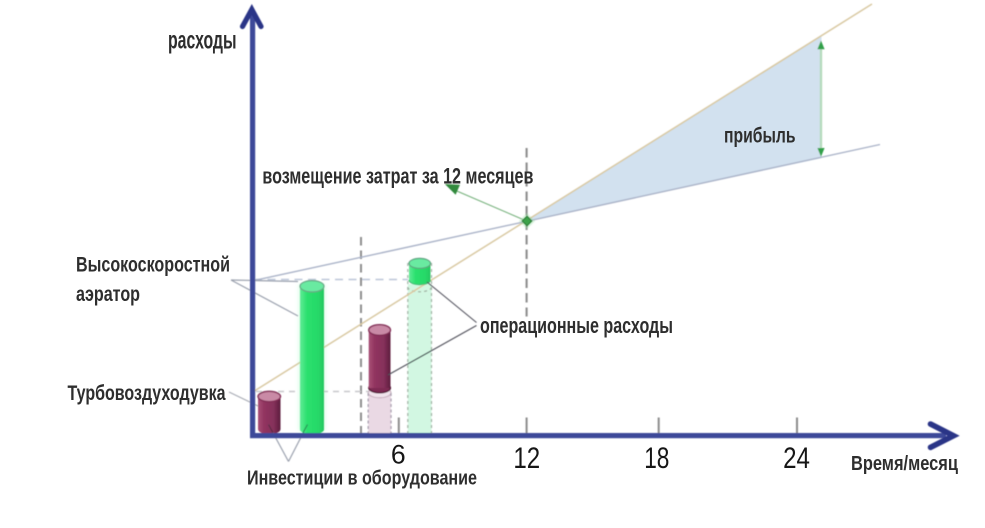 Image resolution: width=985 pixels, height=528 pixels. What do you see at coordinates (202, 40) in the screenshot?
I see `svg-text: расходы` at bounding box center [202, 40].